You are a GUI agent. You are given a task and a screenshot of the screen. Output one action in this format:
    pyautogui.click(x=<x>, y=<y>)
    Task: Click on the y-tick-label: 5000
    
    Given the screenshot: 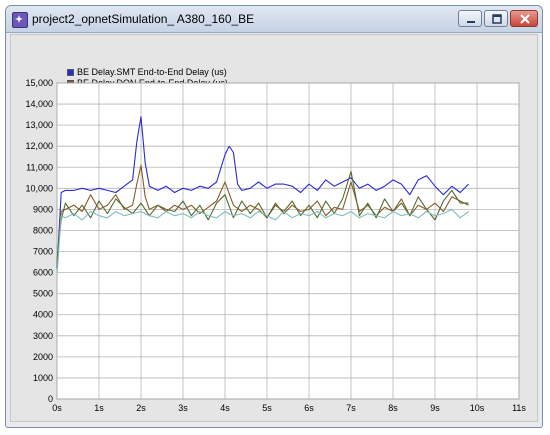 What is the action you would take?
    pyautogui.click(x=43, y=294)
    